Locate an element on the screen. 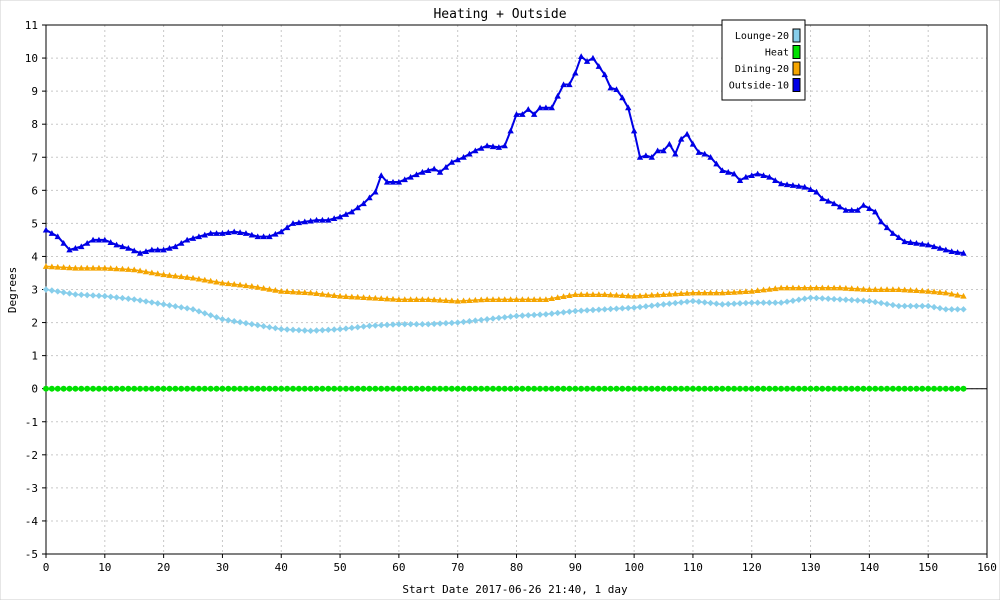 The width and height of the screenshot is (1000, 600). y-tick-label: 0 is located at coordinates (34, 389).